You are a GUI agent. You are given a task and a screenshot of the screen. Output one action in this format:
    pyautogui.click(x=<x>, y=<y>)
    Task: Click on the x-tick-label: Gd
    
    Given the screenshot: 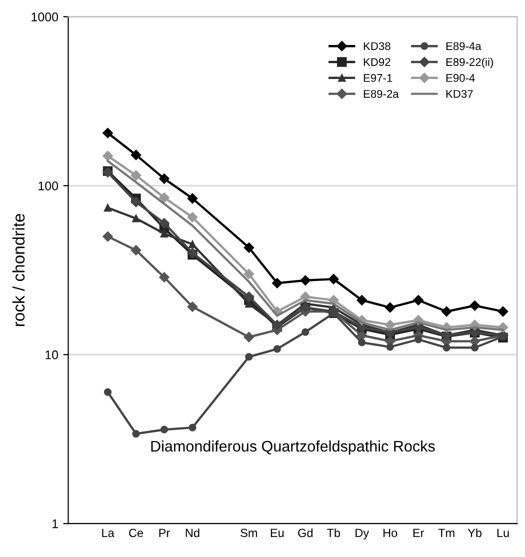 What is the action you would take?
    pyautogui.click(x=305, y=533)
    